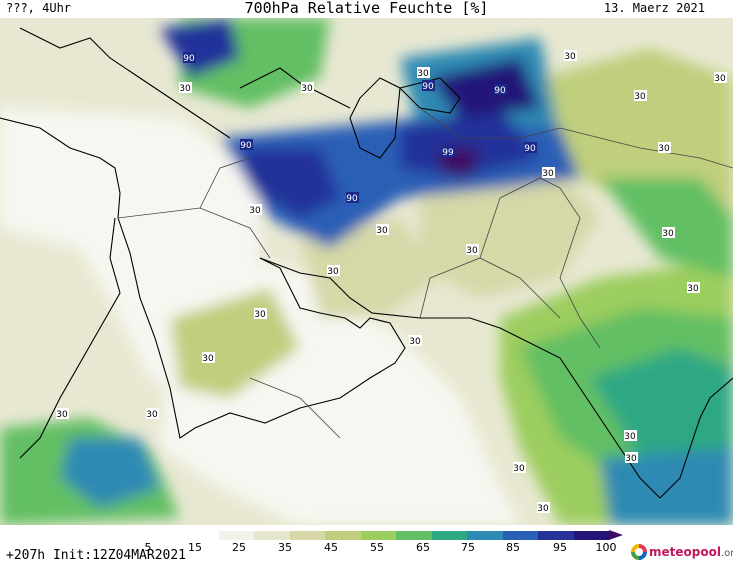  I want to click on contour-label-30-7: 30, so click(664, 148).